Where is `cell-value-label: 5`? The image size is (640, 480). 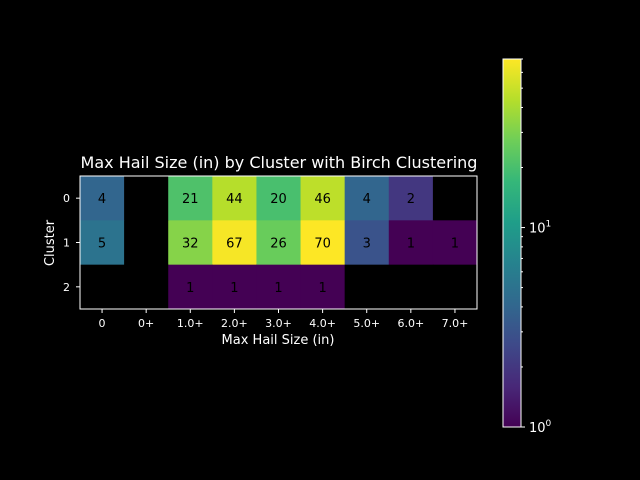 cell-value-label: 5 is located at coordinates (102, 244).